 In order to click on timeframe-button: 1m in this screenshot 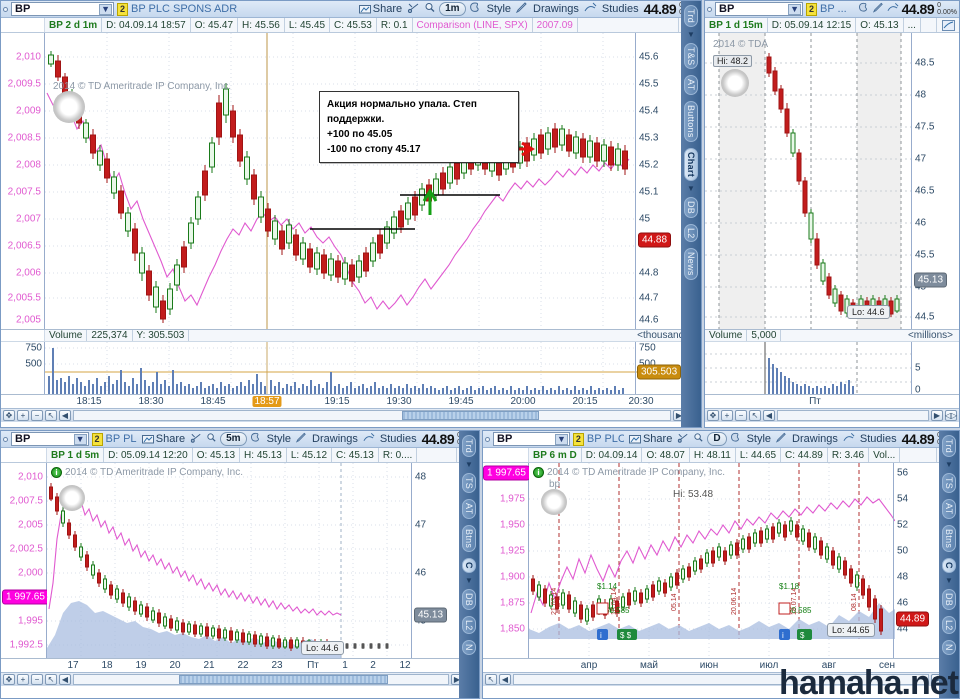, I will do `click(452, 9)`.